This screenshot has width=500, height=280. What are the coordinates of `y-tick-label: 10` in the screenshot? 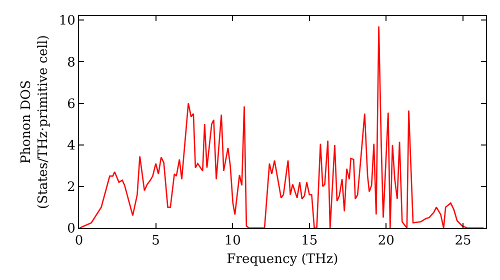 It's located at (67, 21).